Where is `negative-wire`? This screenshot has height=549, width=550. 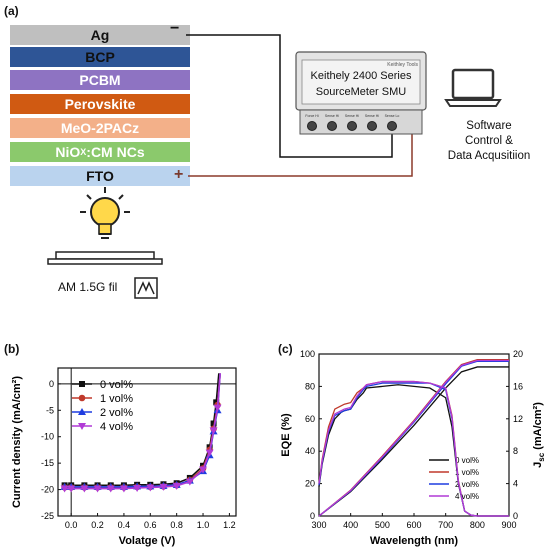 negative-wire is located at coordinates (289, 96).